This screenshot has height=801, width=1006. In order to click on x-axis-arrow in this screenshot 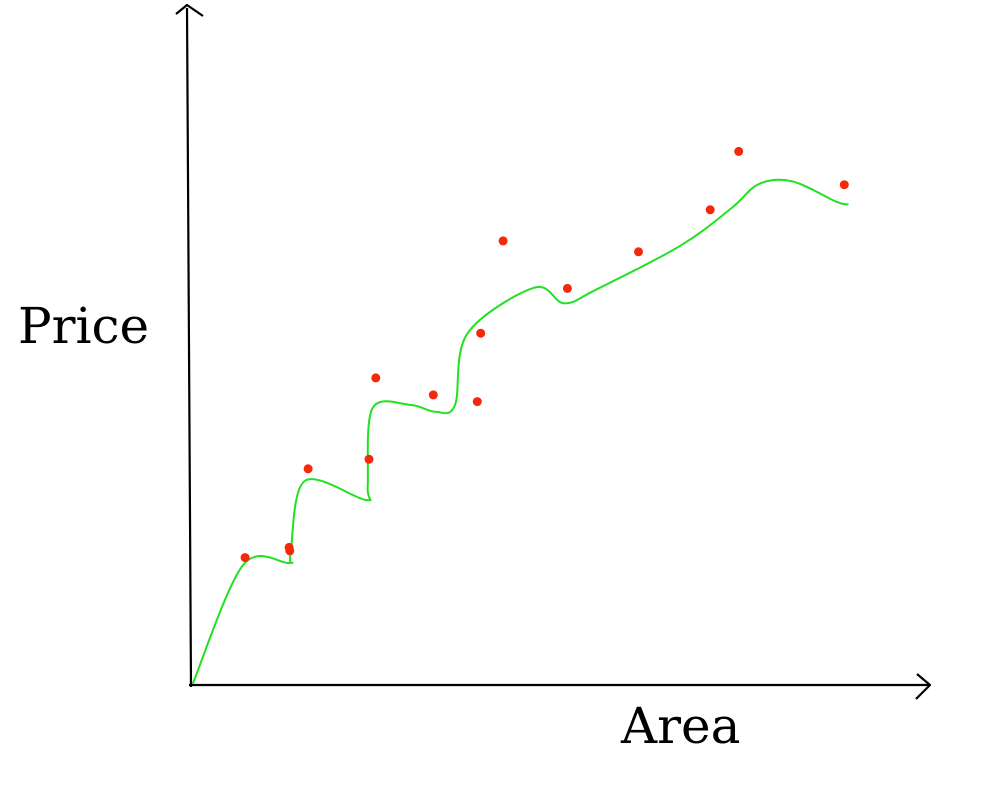, I will do `click(923, 686)`.